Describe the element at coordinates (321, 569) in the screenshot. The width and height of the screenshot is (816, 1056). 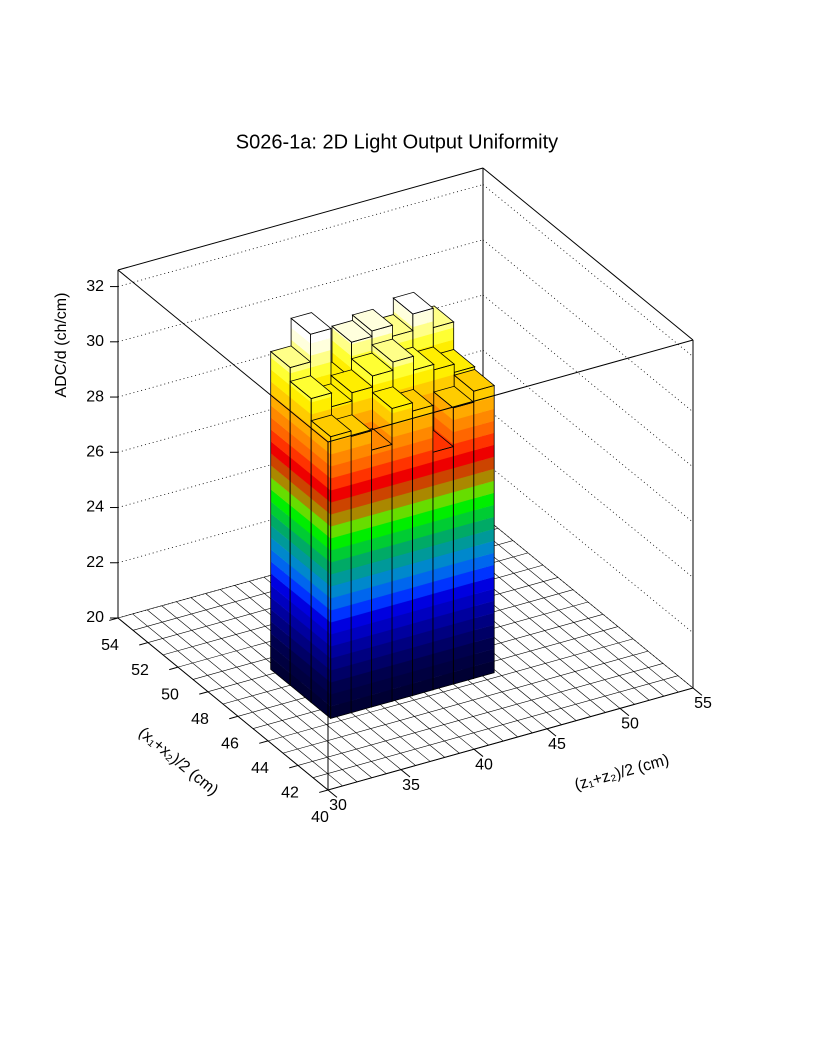
I see `bar-outline` at that location.